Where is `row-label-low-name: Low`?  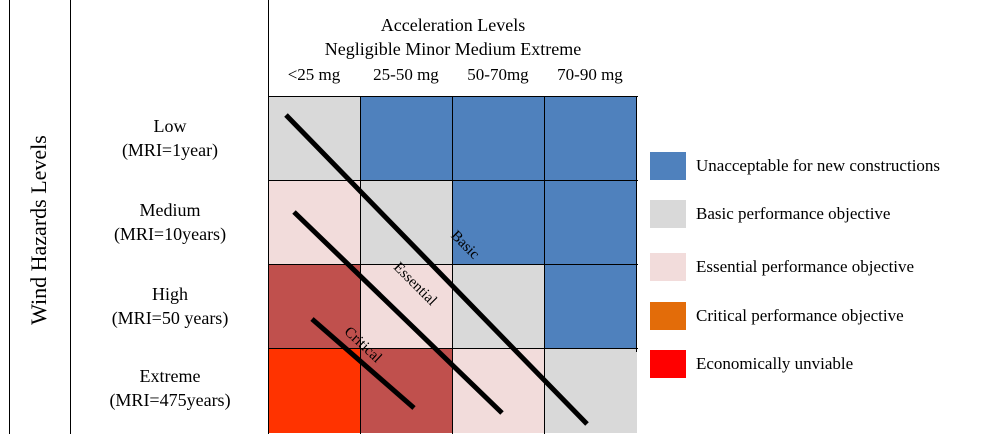 row-label-low-name: Low is located at coordinates (170, 126).